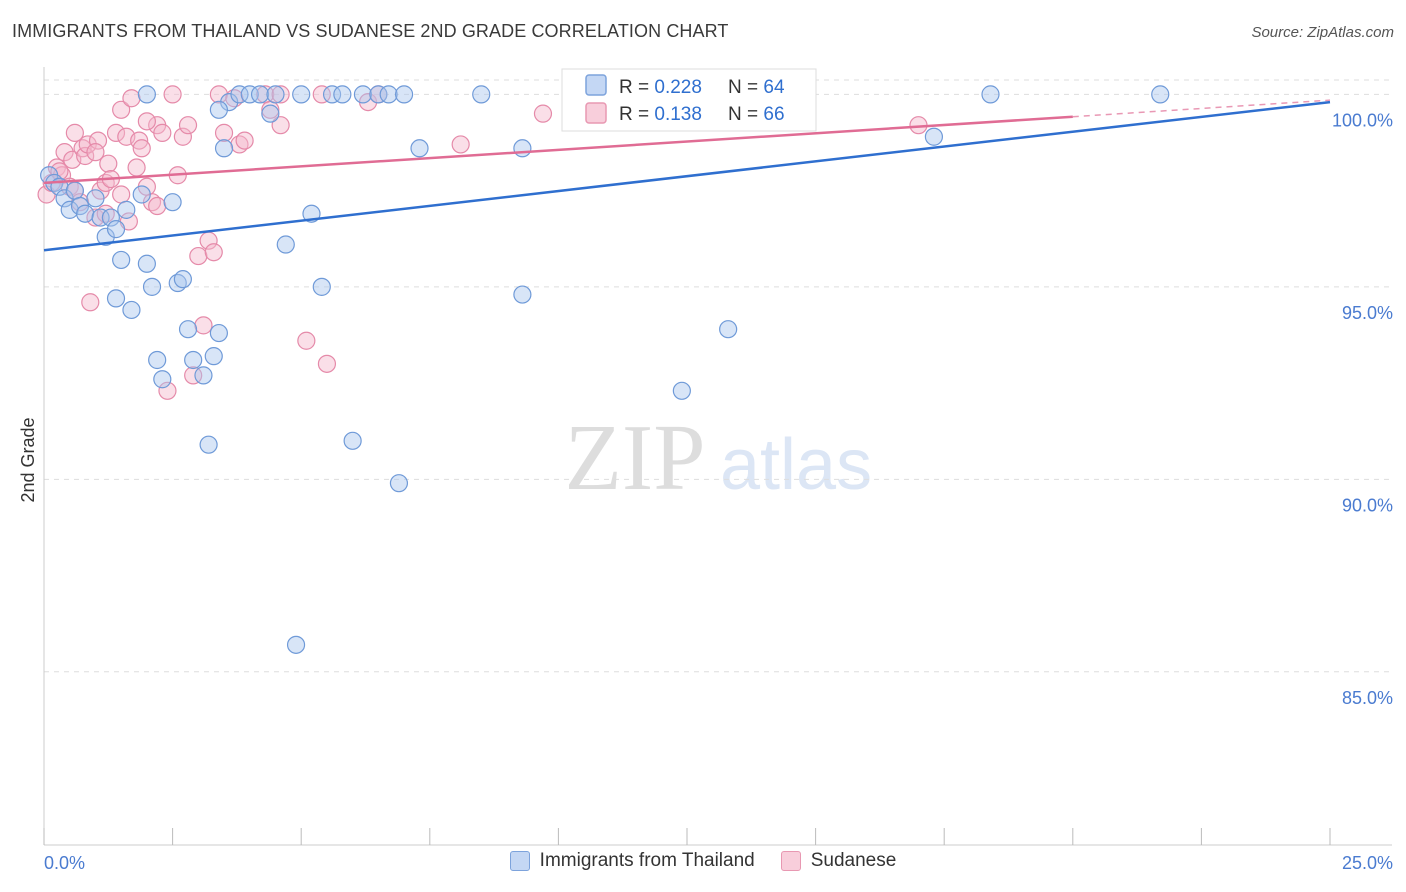  I want to click on legend-item-thailand: Immigrants from Thailand, so click(632, 861).